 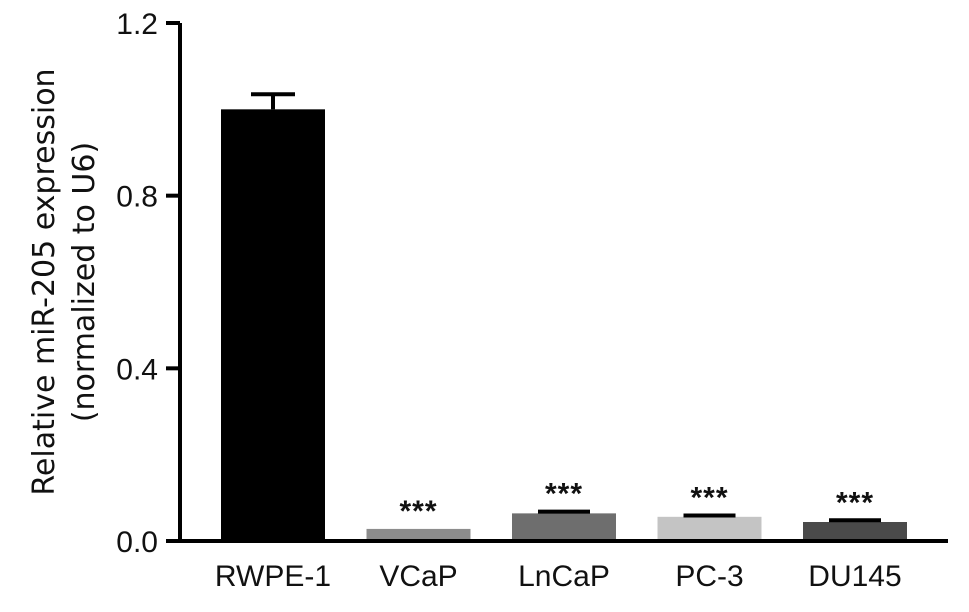 I want to click on y-tick-label-1.2: 1.2, so click(x=137, y=24).